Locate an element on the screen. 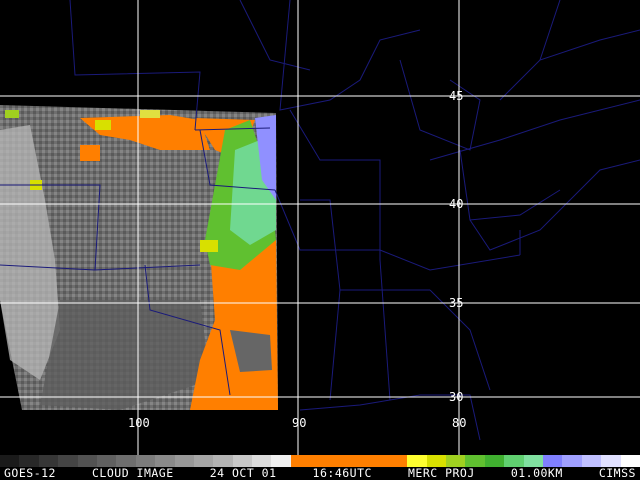  cloud-blue-front is located at coordinates (265, 157).